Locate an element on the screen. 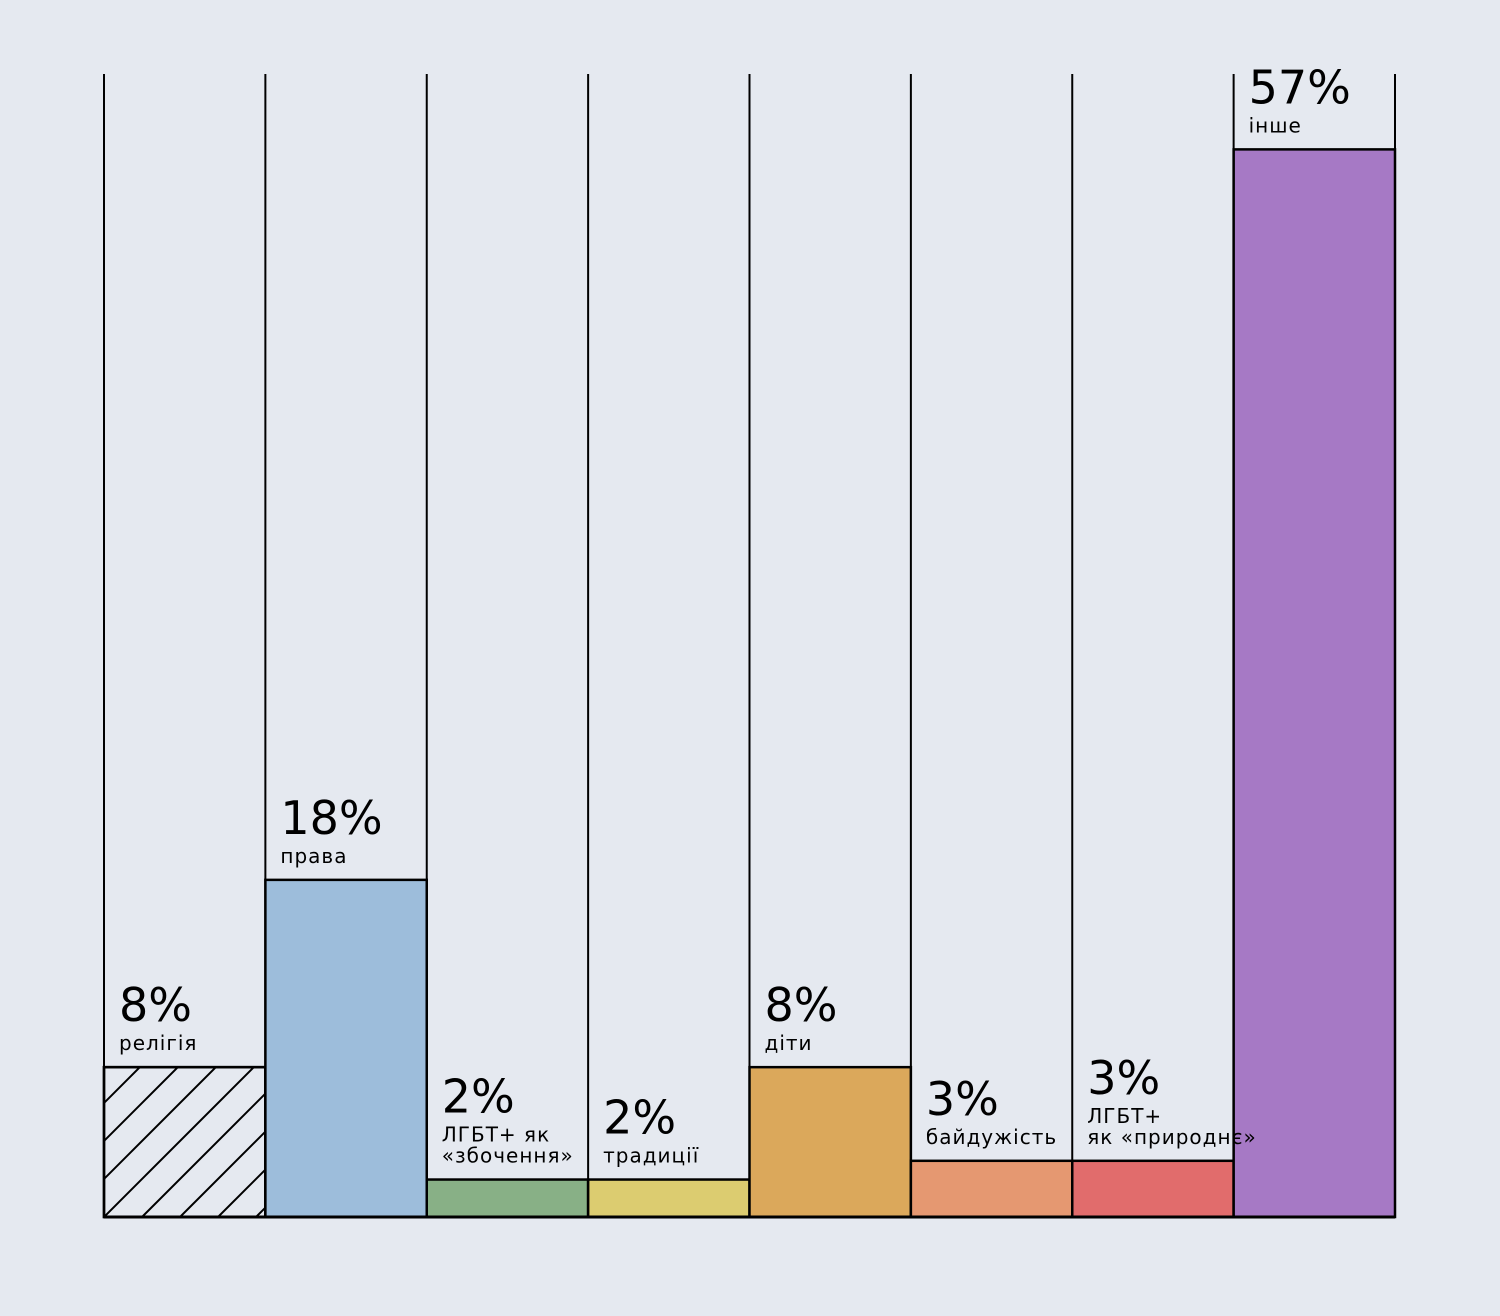 Image resolution: width=1500 pixels, height=1316 pixels. bar-value-label: 18% is located at coordinates (331, 818).